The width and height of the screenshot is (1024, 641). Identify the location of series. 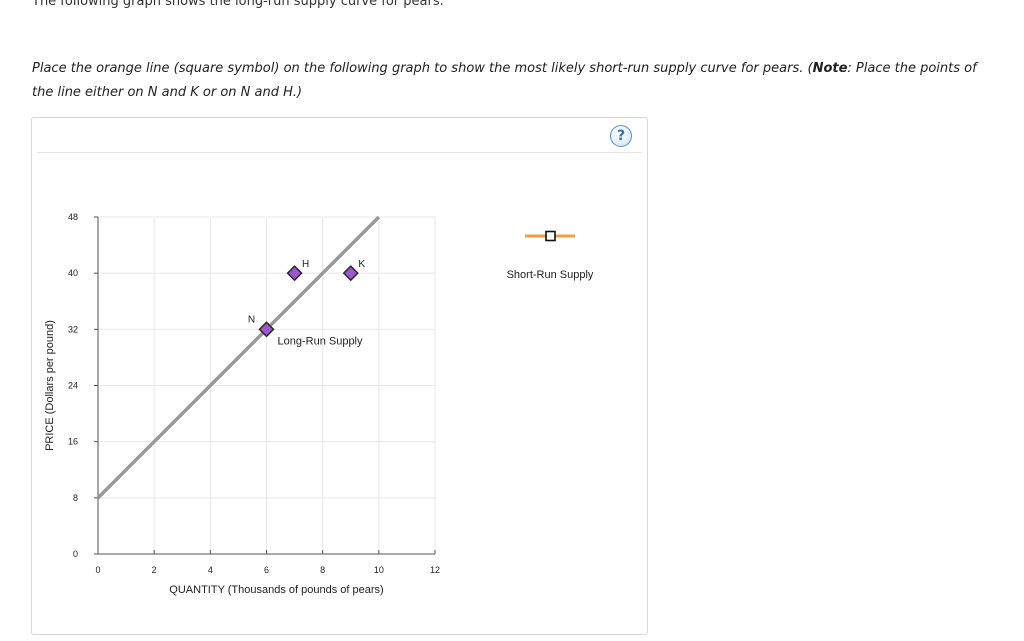
(238, 357).